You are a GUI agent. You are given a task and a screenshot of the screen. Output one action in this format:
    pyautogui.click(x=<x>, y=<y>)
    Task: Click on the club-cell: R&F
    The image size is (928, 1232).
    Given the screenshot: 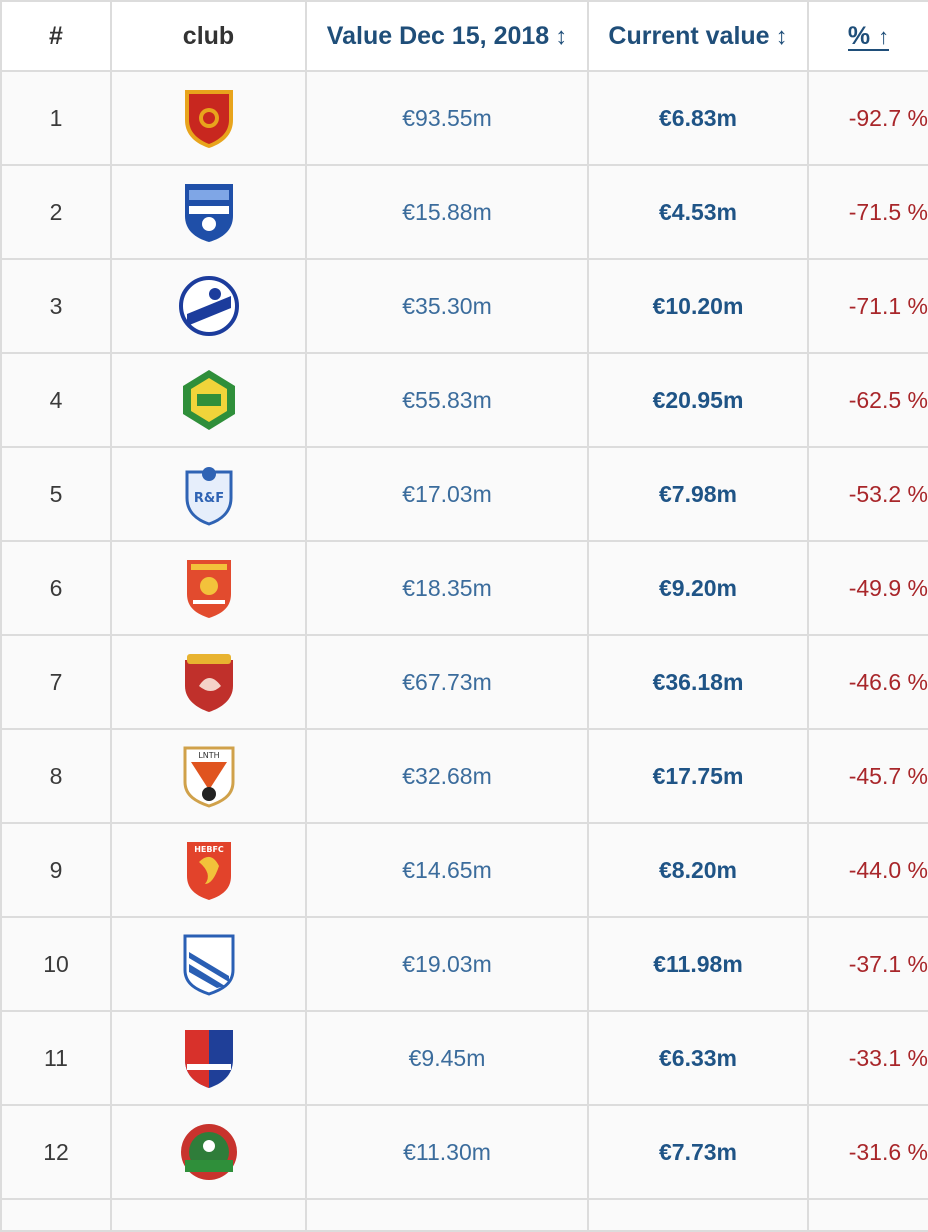 What is the action you would take?
    pyautogui.click(x=208, y=494)
    